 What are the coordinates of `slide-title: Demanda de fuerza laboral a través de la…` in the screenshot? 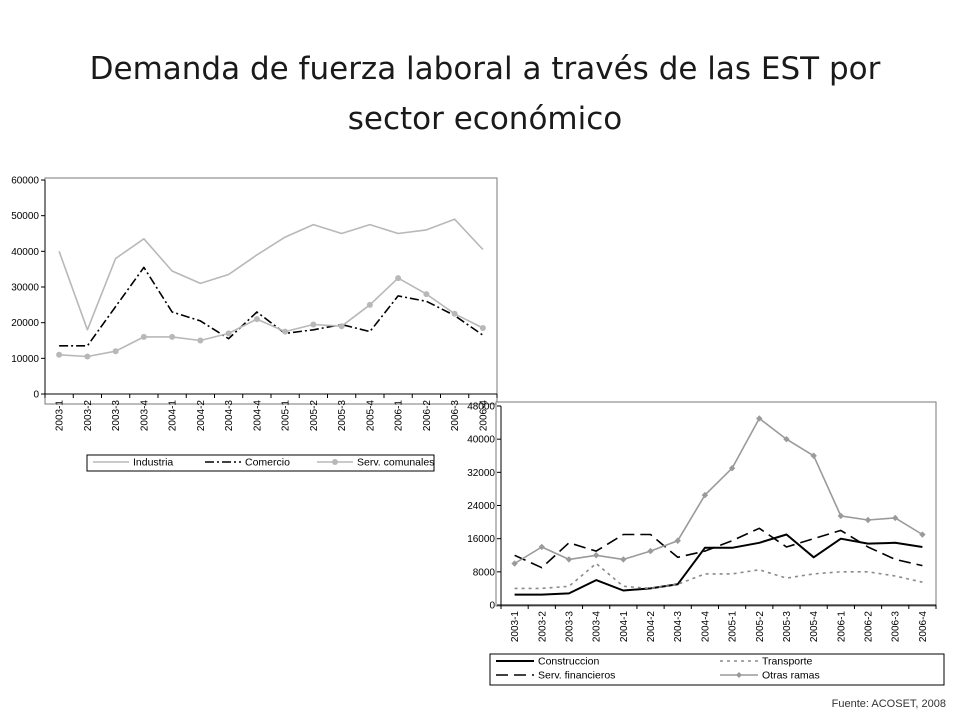 It's located at (485, 94).